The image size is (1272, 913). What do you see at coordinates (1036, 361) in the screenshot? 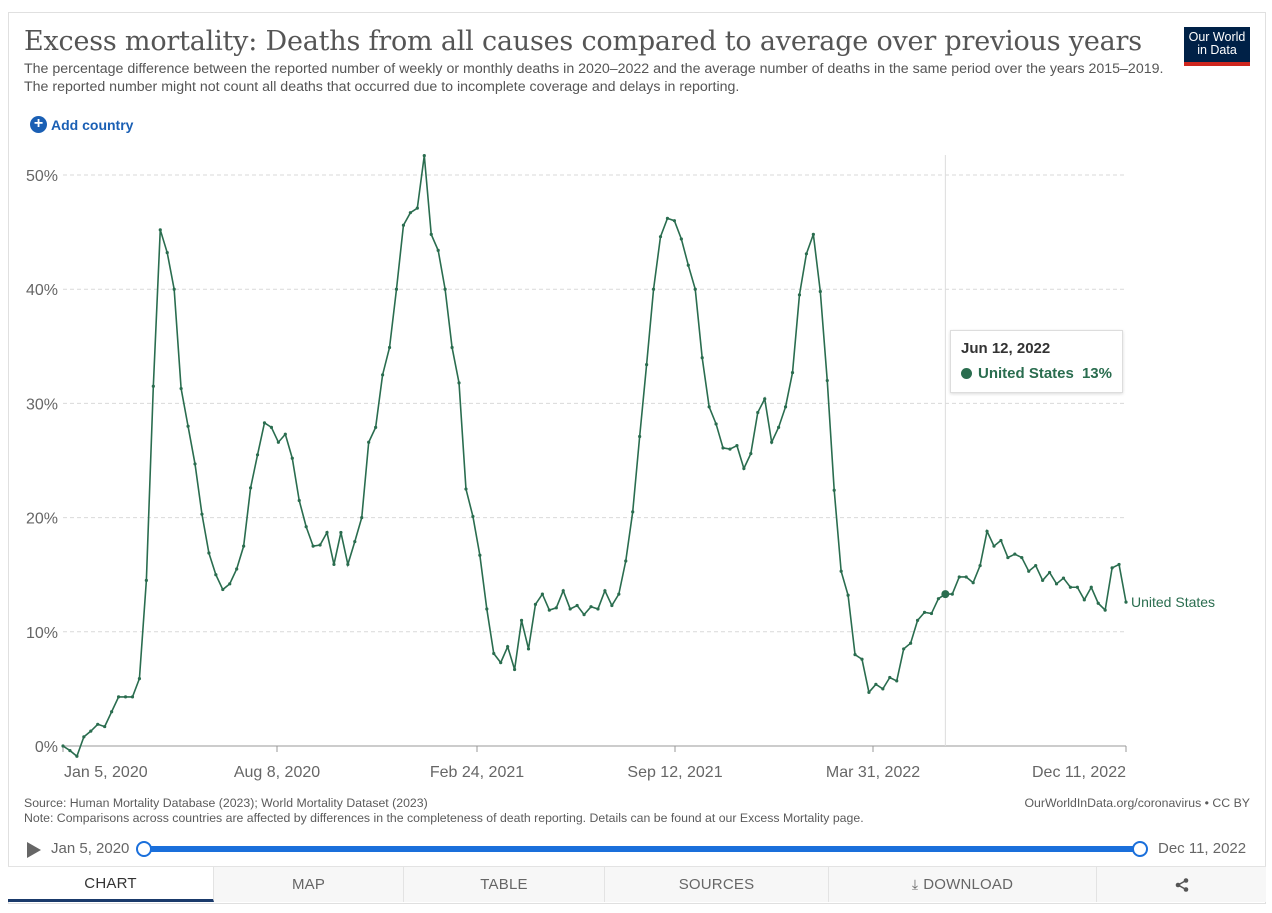
I see `hover-tooltip: Jun 12, 2022 United States 13%` at bounding box center [1036, 361].